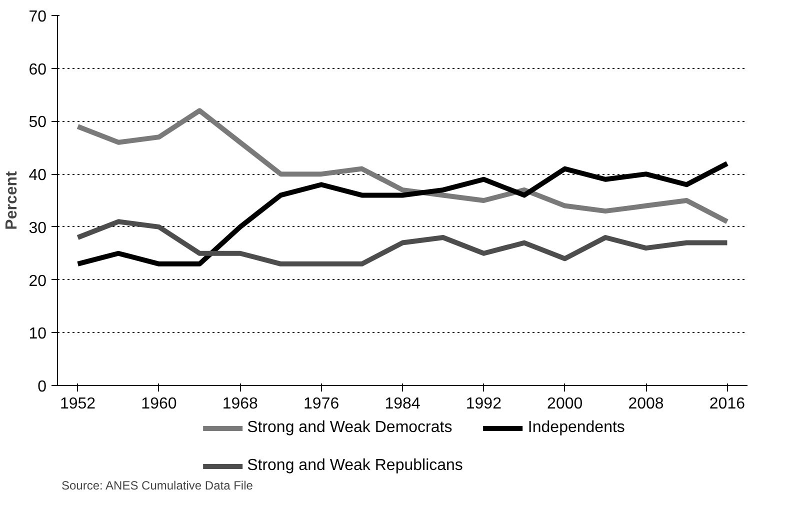  What do you see at coordinates (402, 404) in the screenshot?
I see `x-tick-label: 1984` at bounding box center [402, 404].